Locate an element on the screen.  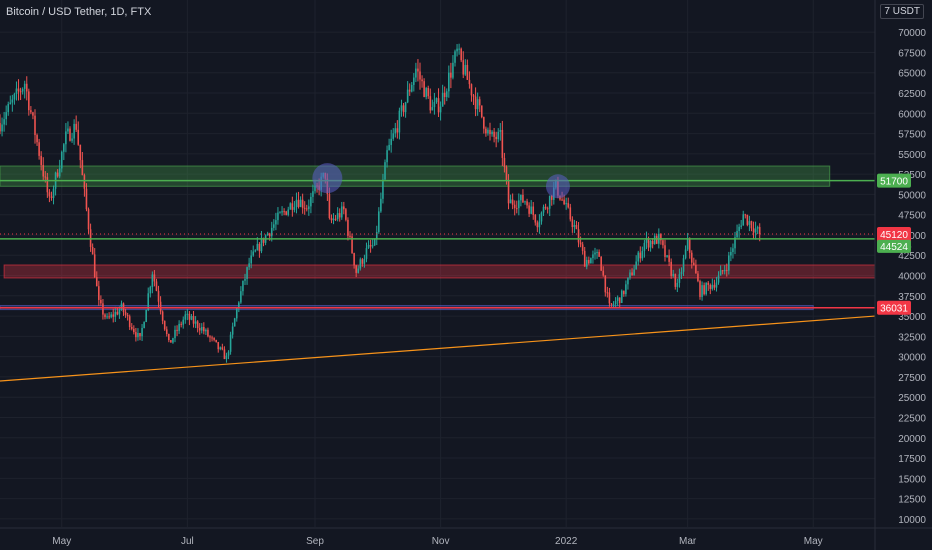
price-axis-panel is located at coordinates (903, 275).